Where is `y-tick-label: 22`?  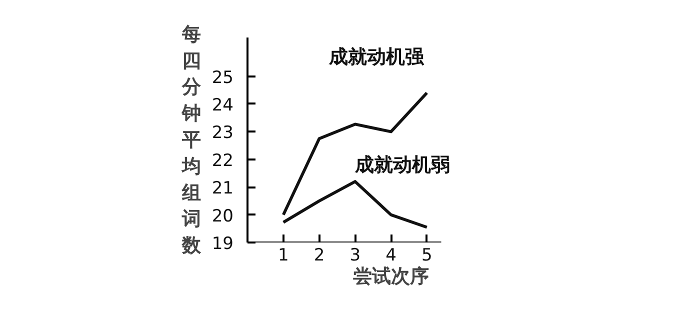
y-tick-label: 22 is located at coordinates (223, 160).